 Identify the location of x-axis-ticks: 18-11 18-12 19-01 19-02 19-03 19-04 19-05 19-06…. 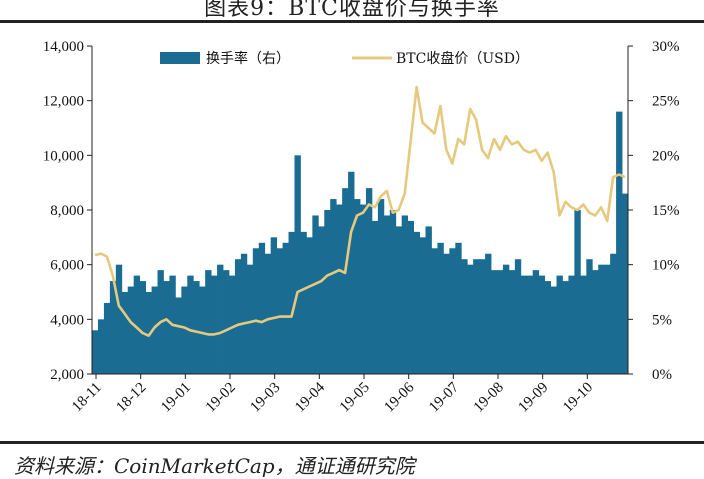
(332, 395).